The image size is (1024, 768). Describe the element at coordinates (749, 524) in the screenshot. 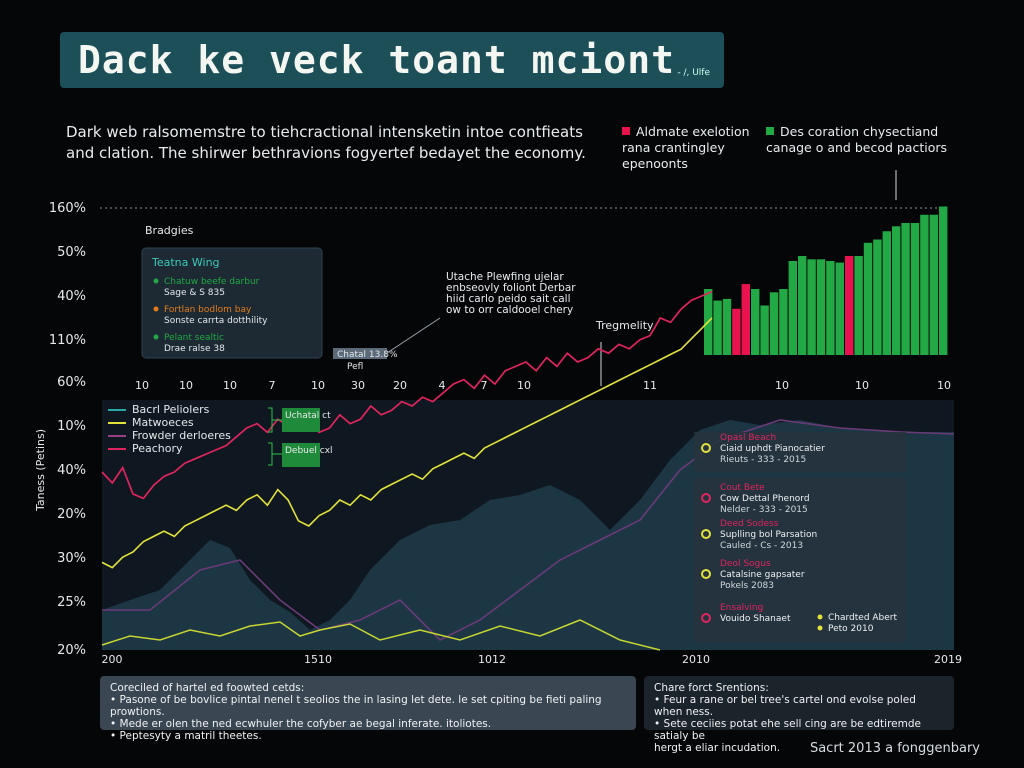

I see `item-title: Deed Sodess` at that location.